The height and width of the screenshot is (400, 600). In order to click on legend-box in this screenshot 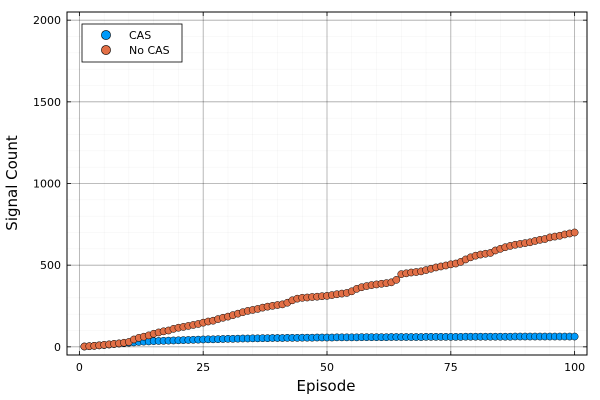, I will do `click(132, 43)`.